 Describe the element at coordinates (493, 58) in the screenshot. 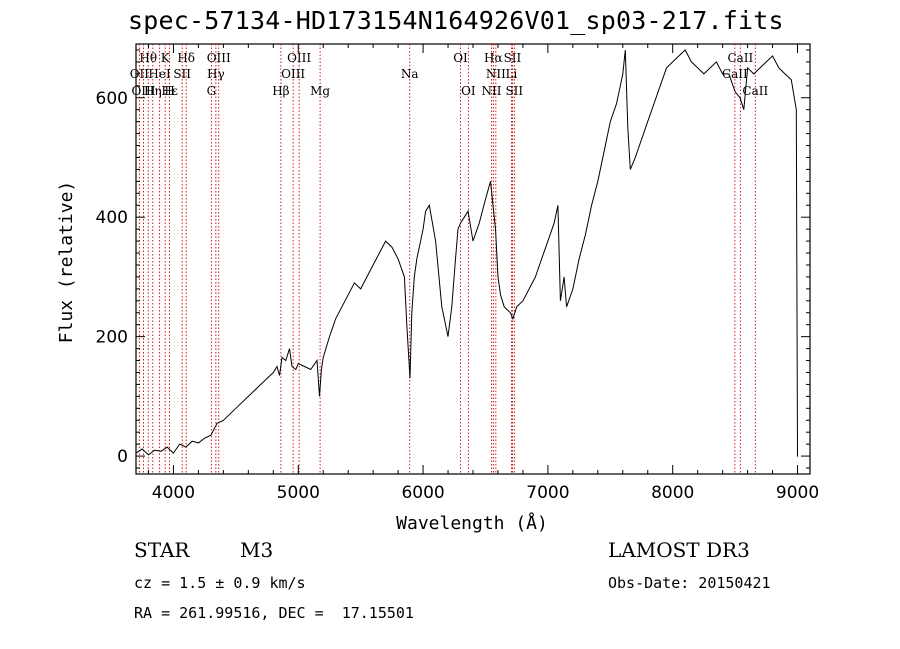

I see `line-label: Hα` at that location.